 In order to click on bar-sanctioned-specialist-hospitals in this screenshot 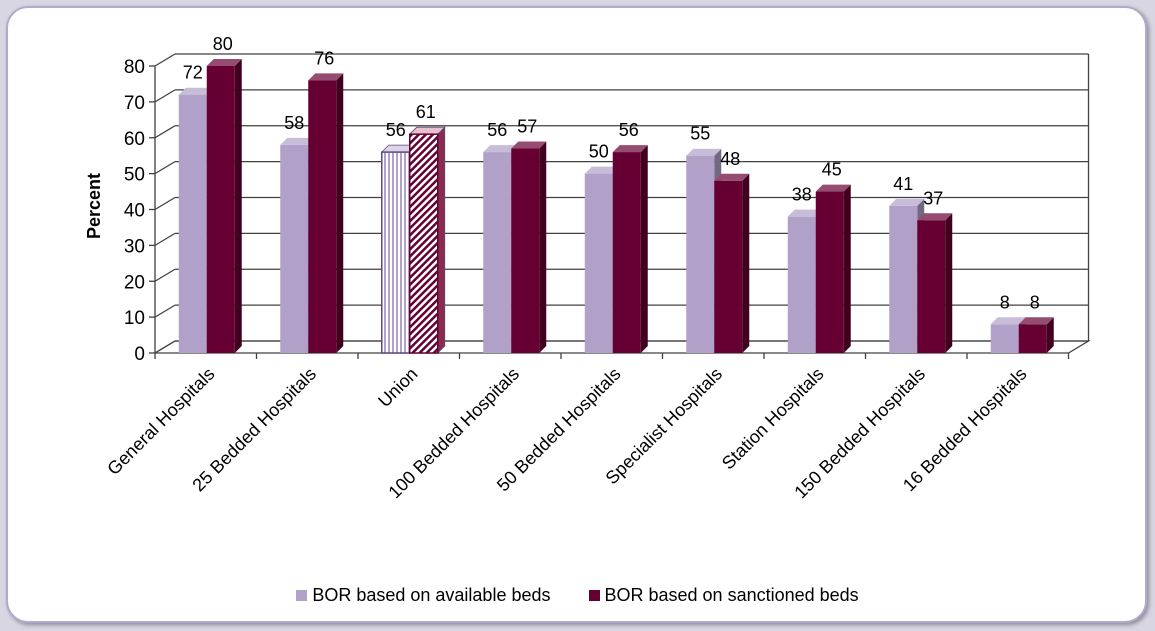, I will do `click(732, 263)`.